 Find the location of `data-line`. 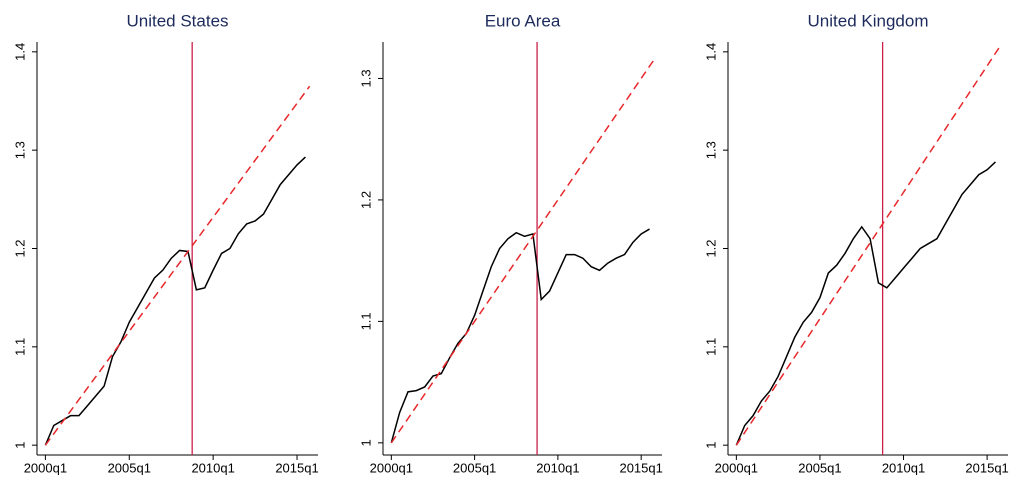

data-line is located at coordinates (520, 336).